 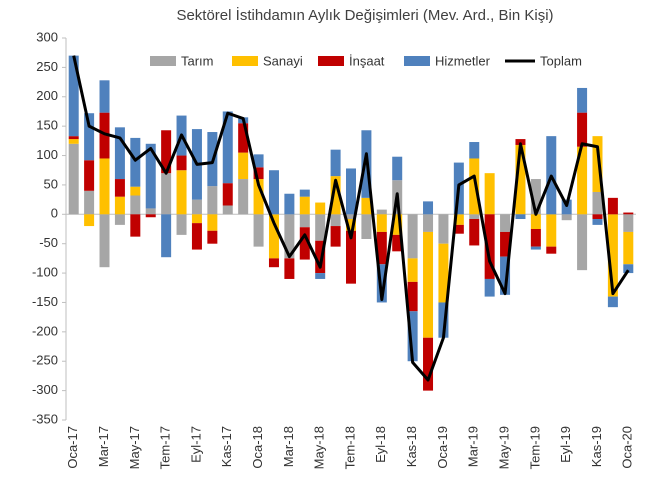 What do you see at coordinates (47, 36) in the screenshot?
I see `y-tick-label: 300` at bounding box center [47, 36].